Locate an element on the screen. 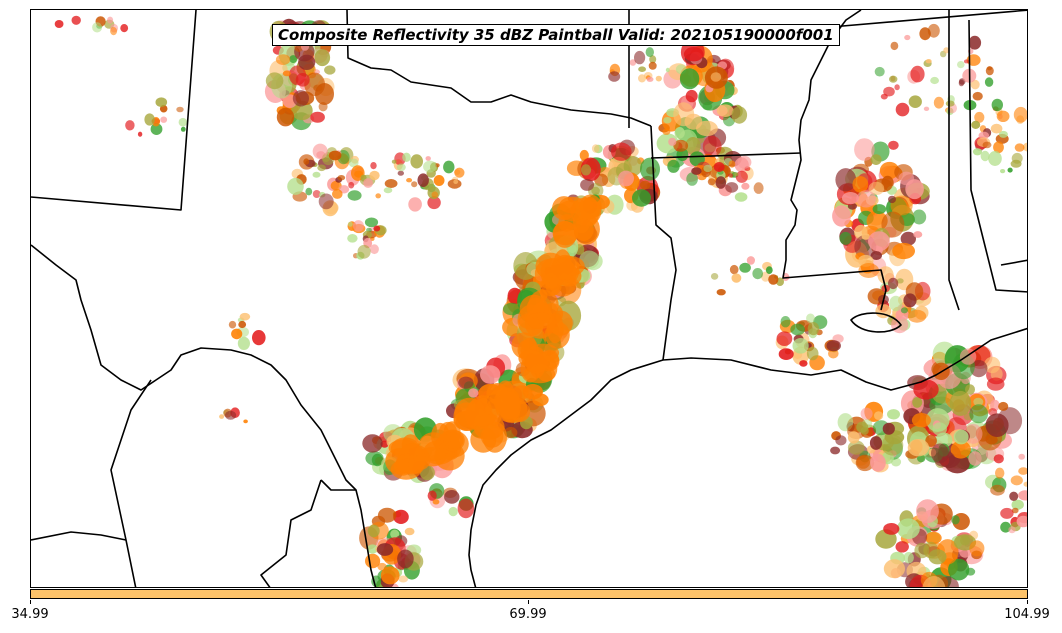 The height and width of the screenshot is (633, 1062). boundary-nm-east is located at coordinates (114, 110).